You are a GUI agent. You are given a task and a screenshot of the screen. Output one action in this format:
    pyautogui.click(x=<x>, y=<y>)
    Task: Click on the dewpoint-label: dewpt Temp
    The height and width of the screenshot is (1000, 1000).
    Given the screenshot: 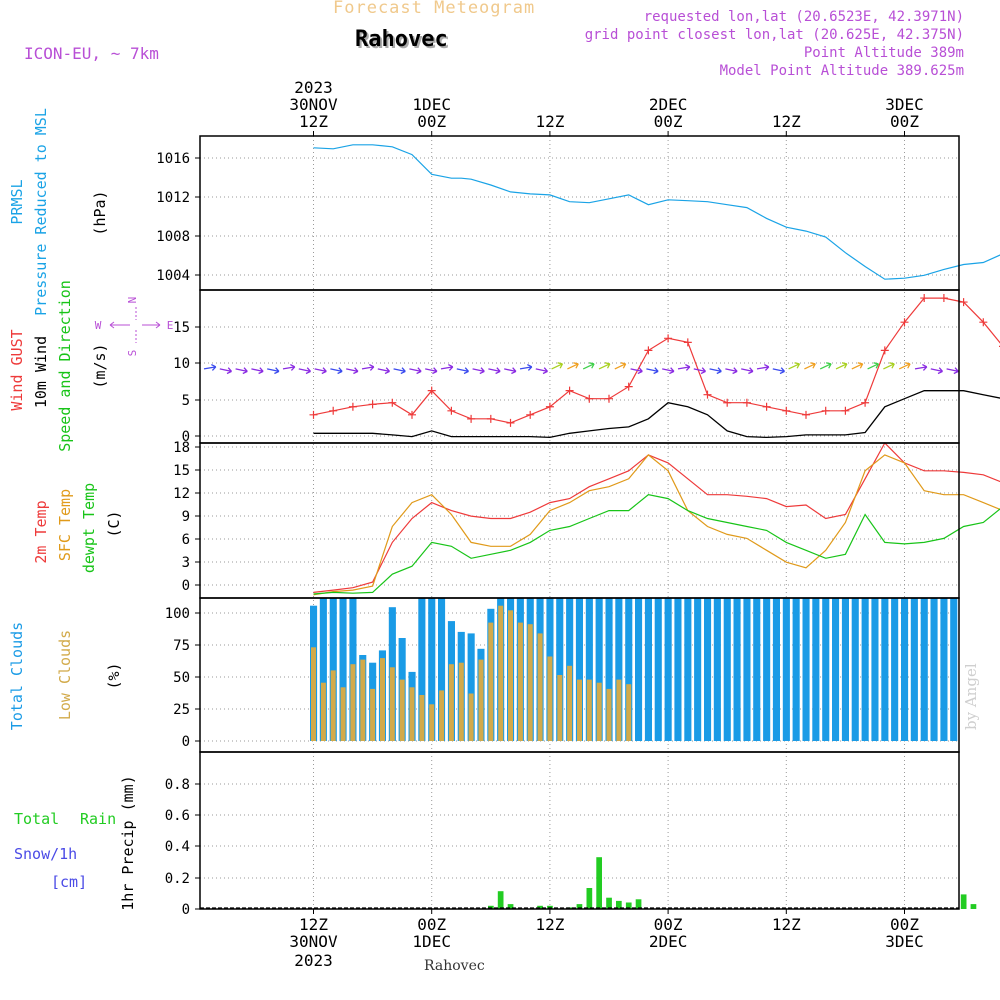 What is the action you would take?
    pyautogui.click(x=89, y=528)
    